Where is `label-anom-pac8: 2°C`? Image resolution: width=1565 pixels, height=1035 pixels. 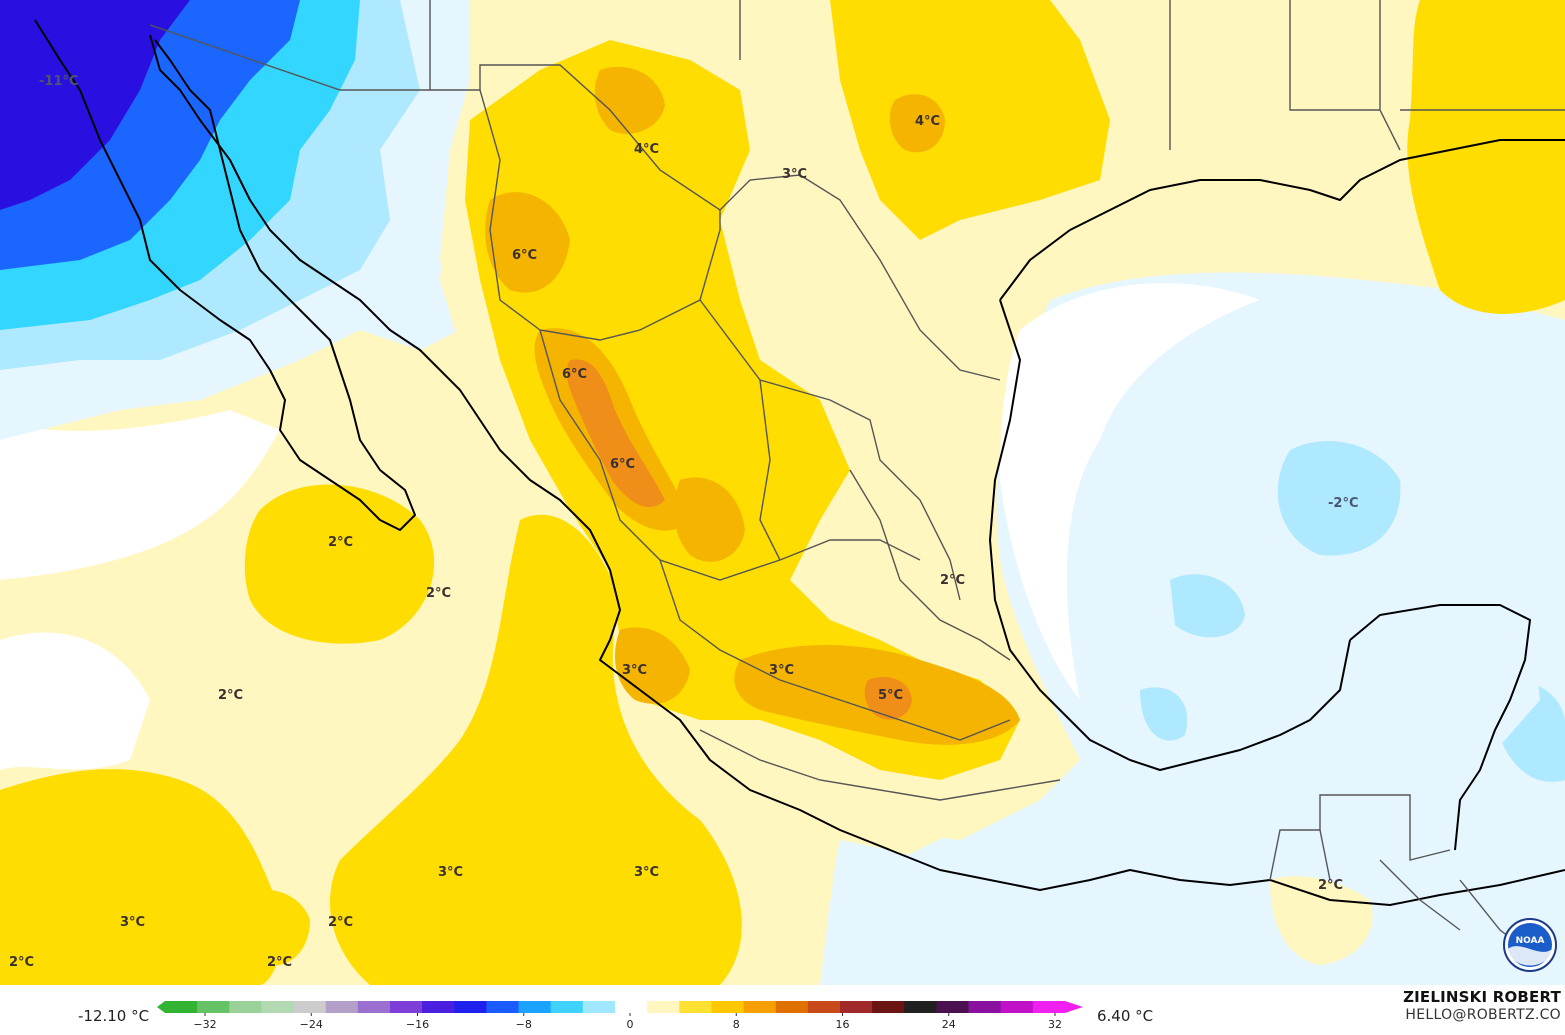
label-anom-pac8: 2°C is located at coordinates (21, 962).